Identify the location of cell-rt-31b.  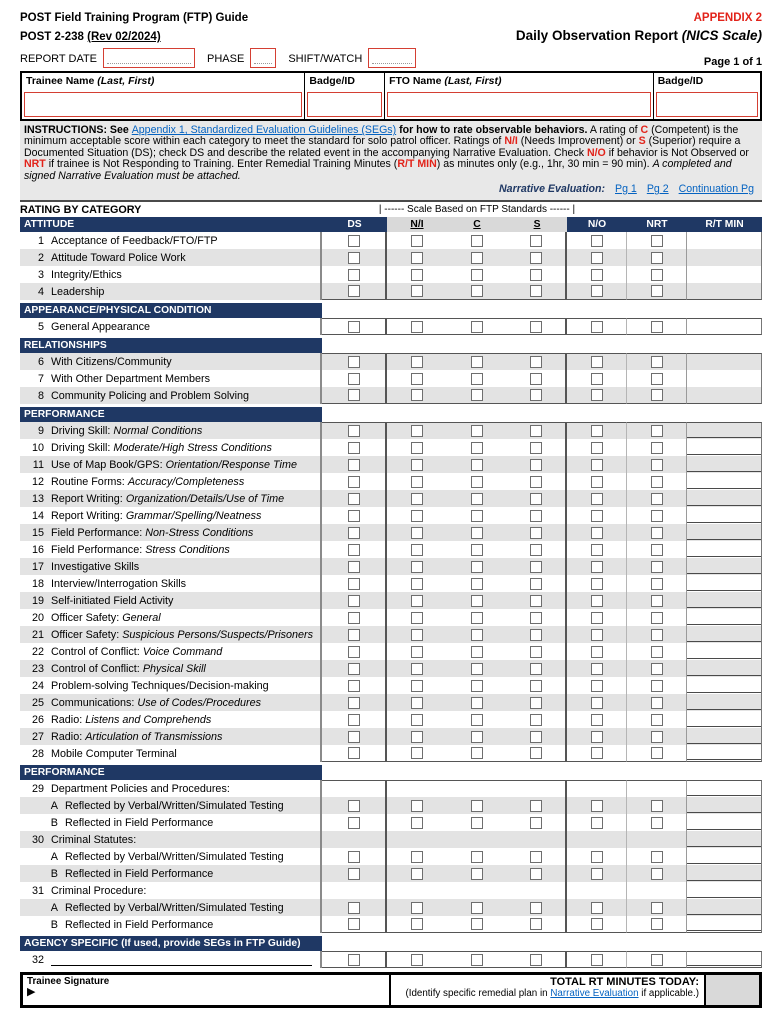
(724, 925).